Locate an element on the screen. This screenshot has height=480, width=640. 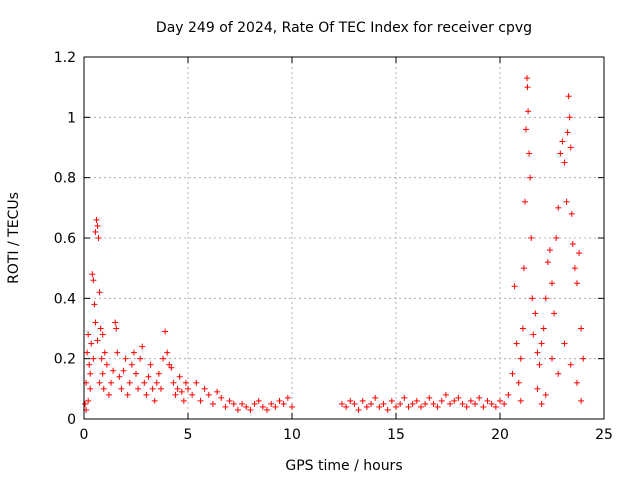
x-tick-label: 10 is located at coordinates (292, 435).